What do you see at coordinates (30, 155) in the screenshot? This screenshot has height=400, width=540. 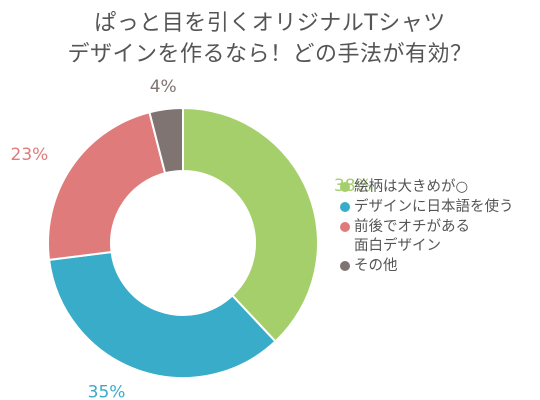 I see `slice-value-label-2: 23%` at bounding box center [30, 155].